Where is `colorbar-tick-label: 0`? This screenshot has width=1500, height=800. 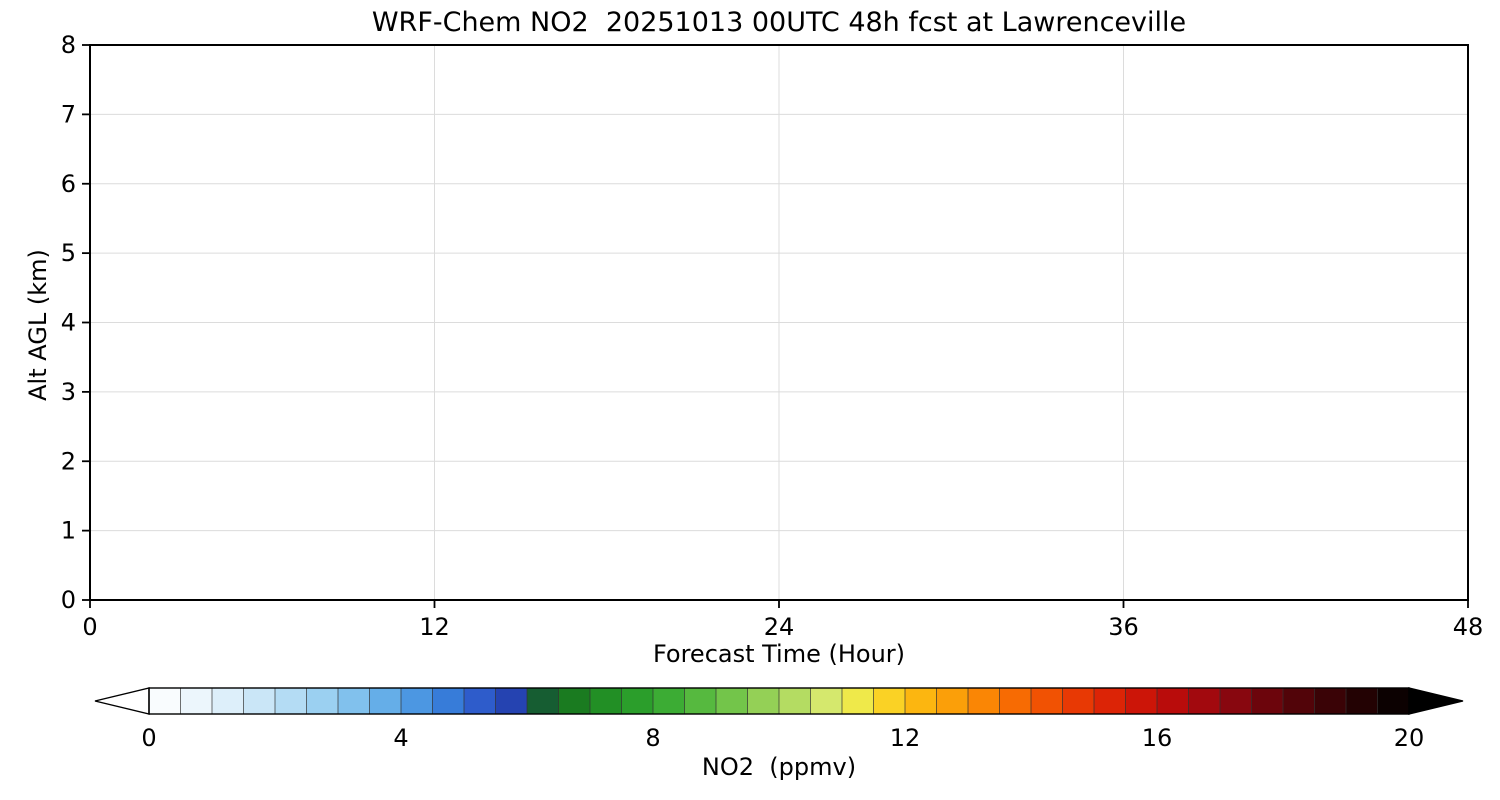 colorbar-tick-label: 0 is located at coordinates (148, 738).